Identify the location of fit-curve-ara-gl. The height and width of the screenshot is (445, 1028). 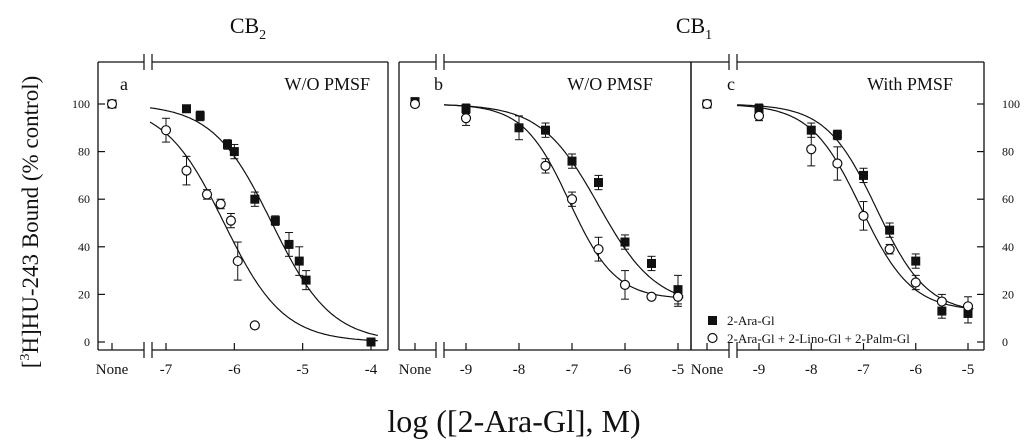
(563, 200).